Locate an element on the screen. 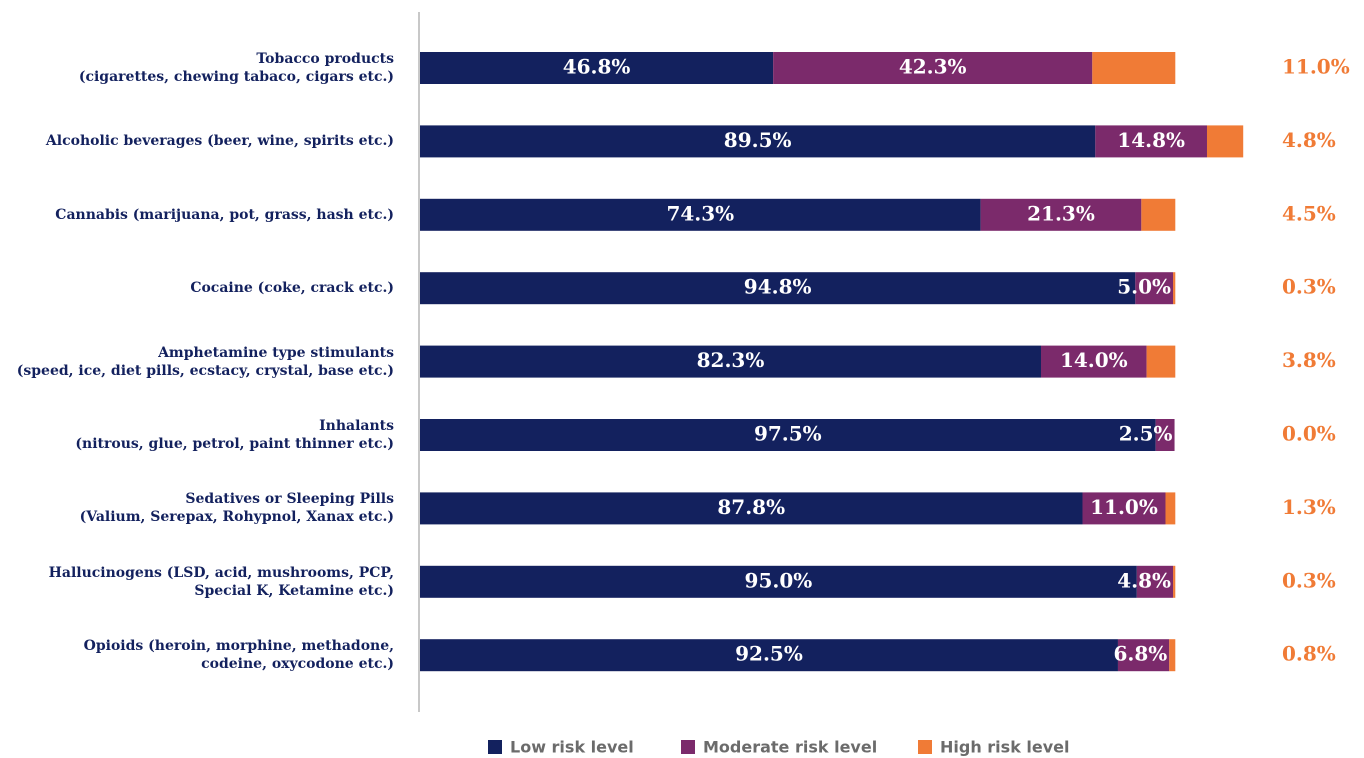 The image size is (1364, 758). data-label: 2.5% is located at coordinates (1146, 434).